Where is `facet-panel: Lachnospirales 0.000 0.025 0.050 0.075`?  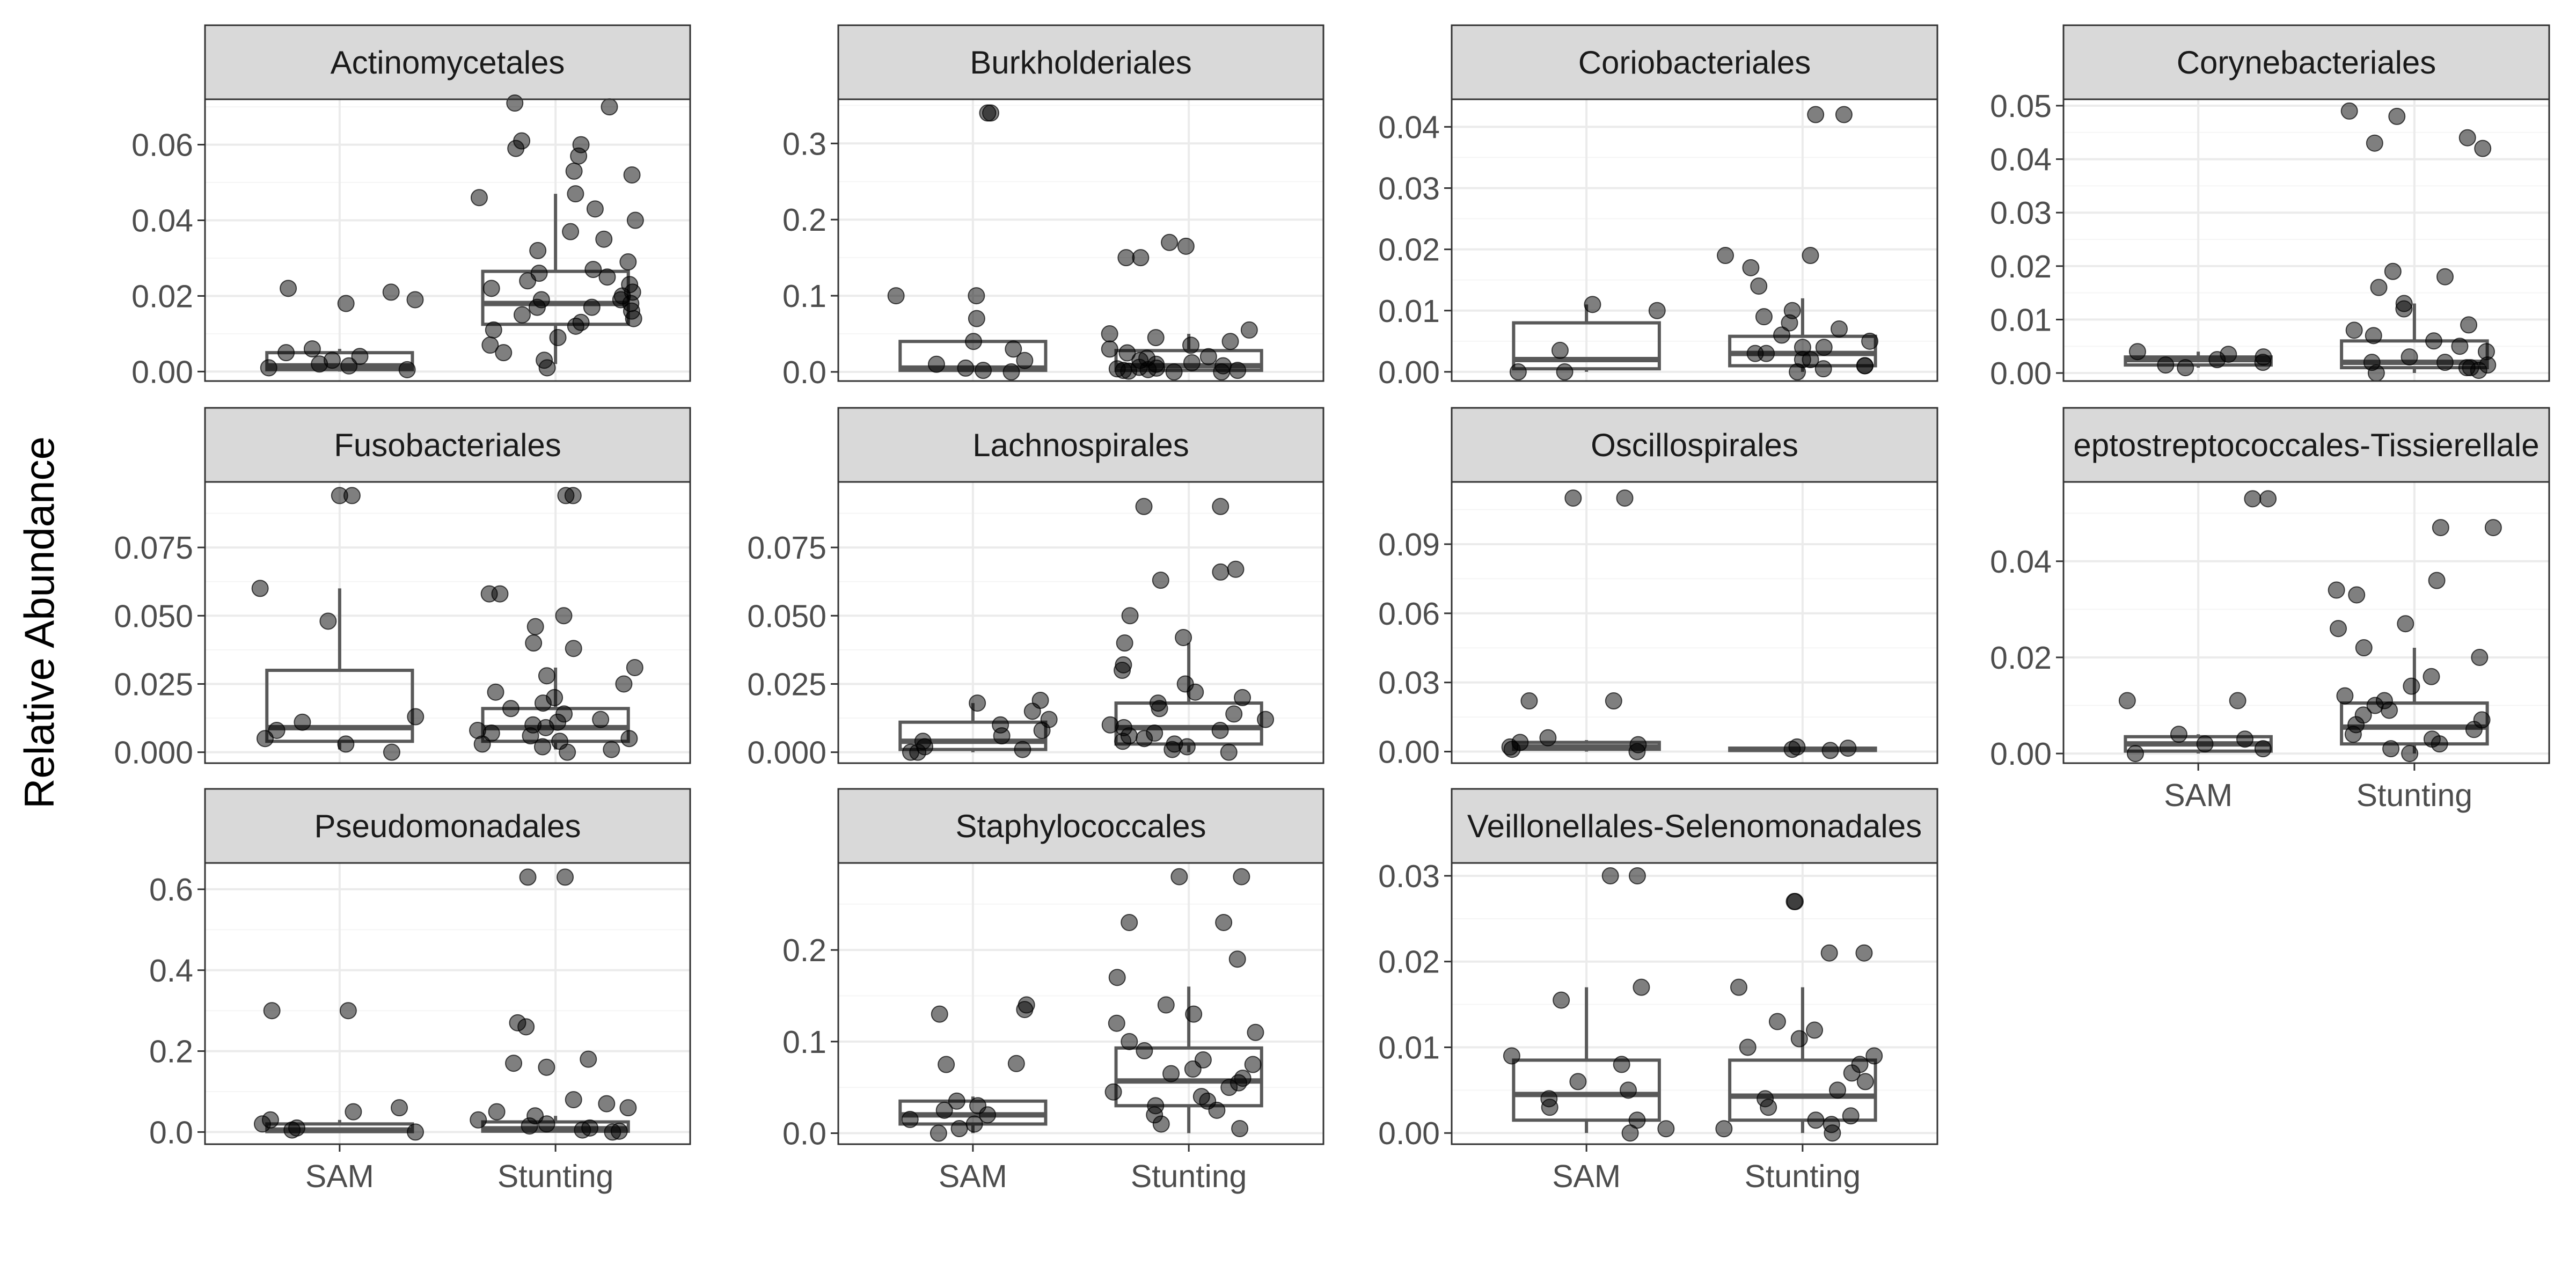 facet-panel: Lachnospirales 0.000 0.025 0.050 0.075 is located at coordinates (1035, 589).